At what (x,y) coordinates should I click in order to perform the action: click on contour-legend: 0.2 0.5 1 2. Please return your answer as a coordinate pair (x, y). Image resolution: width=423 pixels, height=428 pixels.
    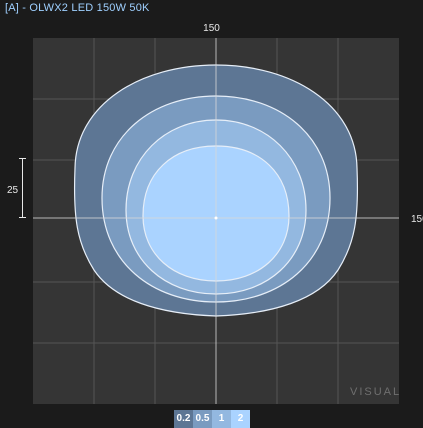
    Looking at the image, I should click on (212, 419).